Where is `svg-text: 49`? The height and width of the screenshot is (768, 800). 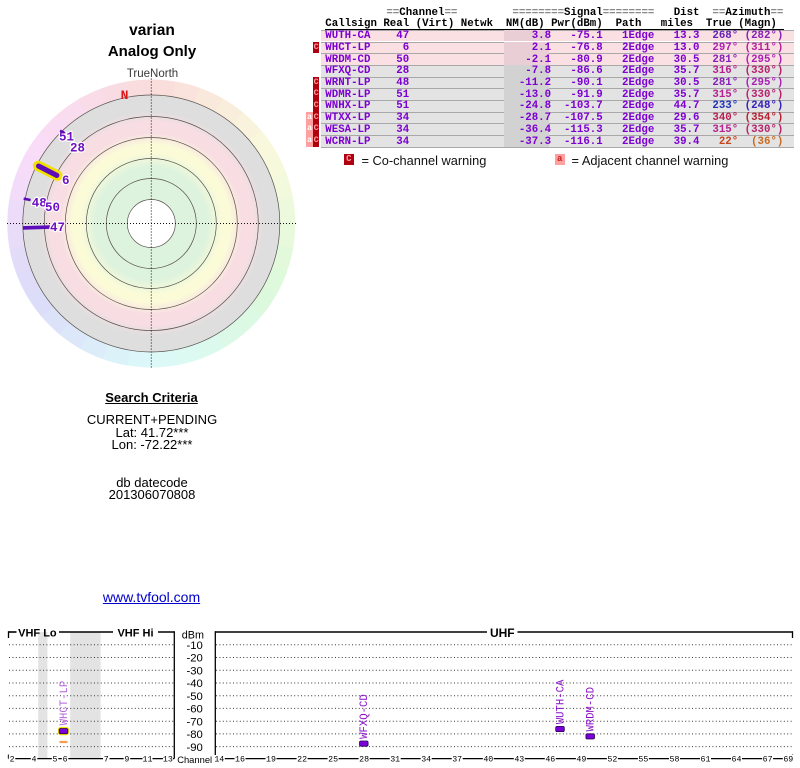
svg-text: 49 is located at coordinates (581, 760).